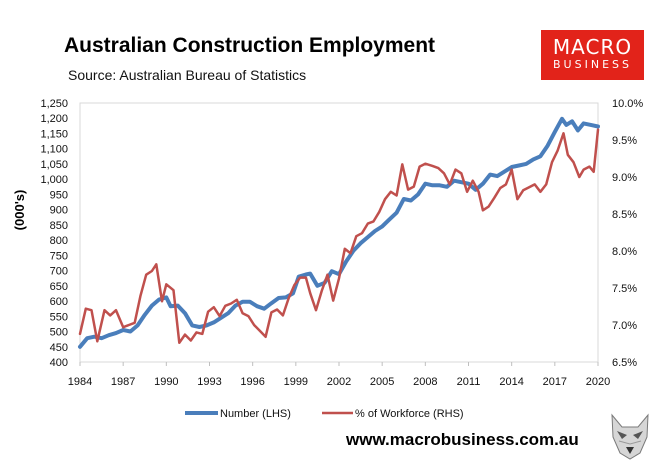 The width and height of the screenshot is (660, 466). Describe the element at coordinates (339, 382) in the screenshot. I see `x-tick-label: 2002` at that location.